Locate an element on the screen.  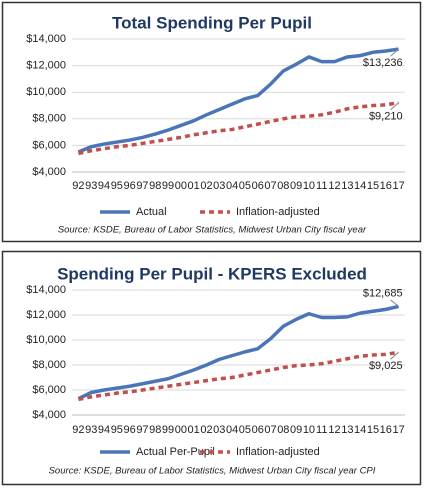
chart-title: Total Spending Per Pupil is located at coordinates (212, 22).